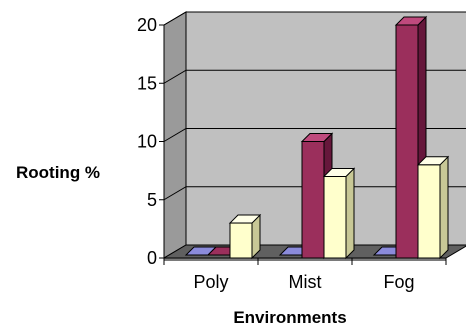 The height and width of the screenshot is (329, 466). What do you see at coordinates (58, 172) in the screenshot?
I see `y-axis-title: Rooting %` at bounding box center [58, 172].